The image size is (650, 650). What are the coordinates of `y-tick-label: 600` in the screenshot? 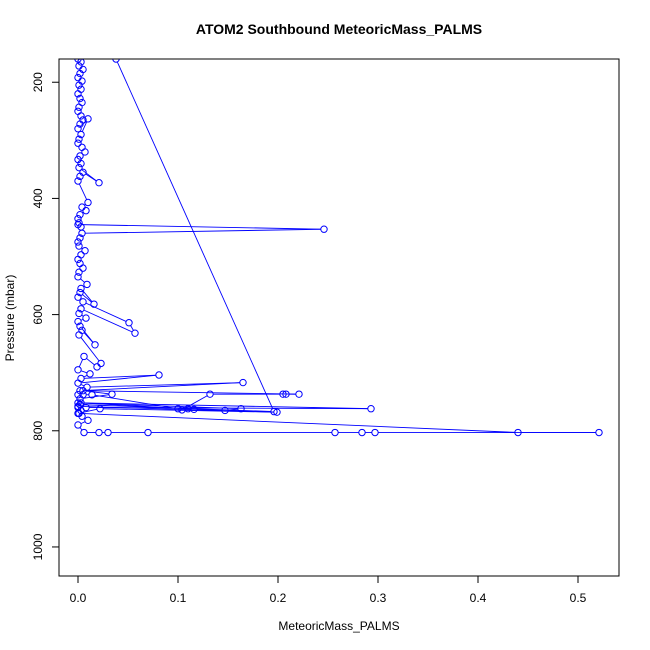 It's located at (38, 314).